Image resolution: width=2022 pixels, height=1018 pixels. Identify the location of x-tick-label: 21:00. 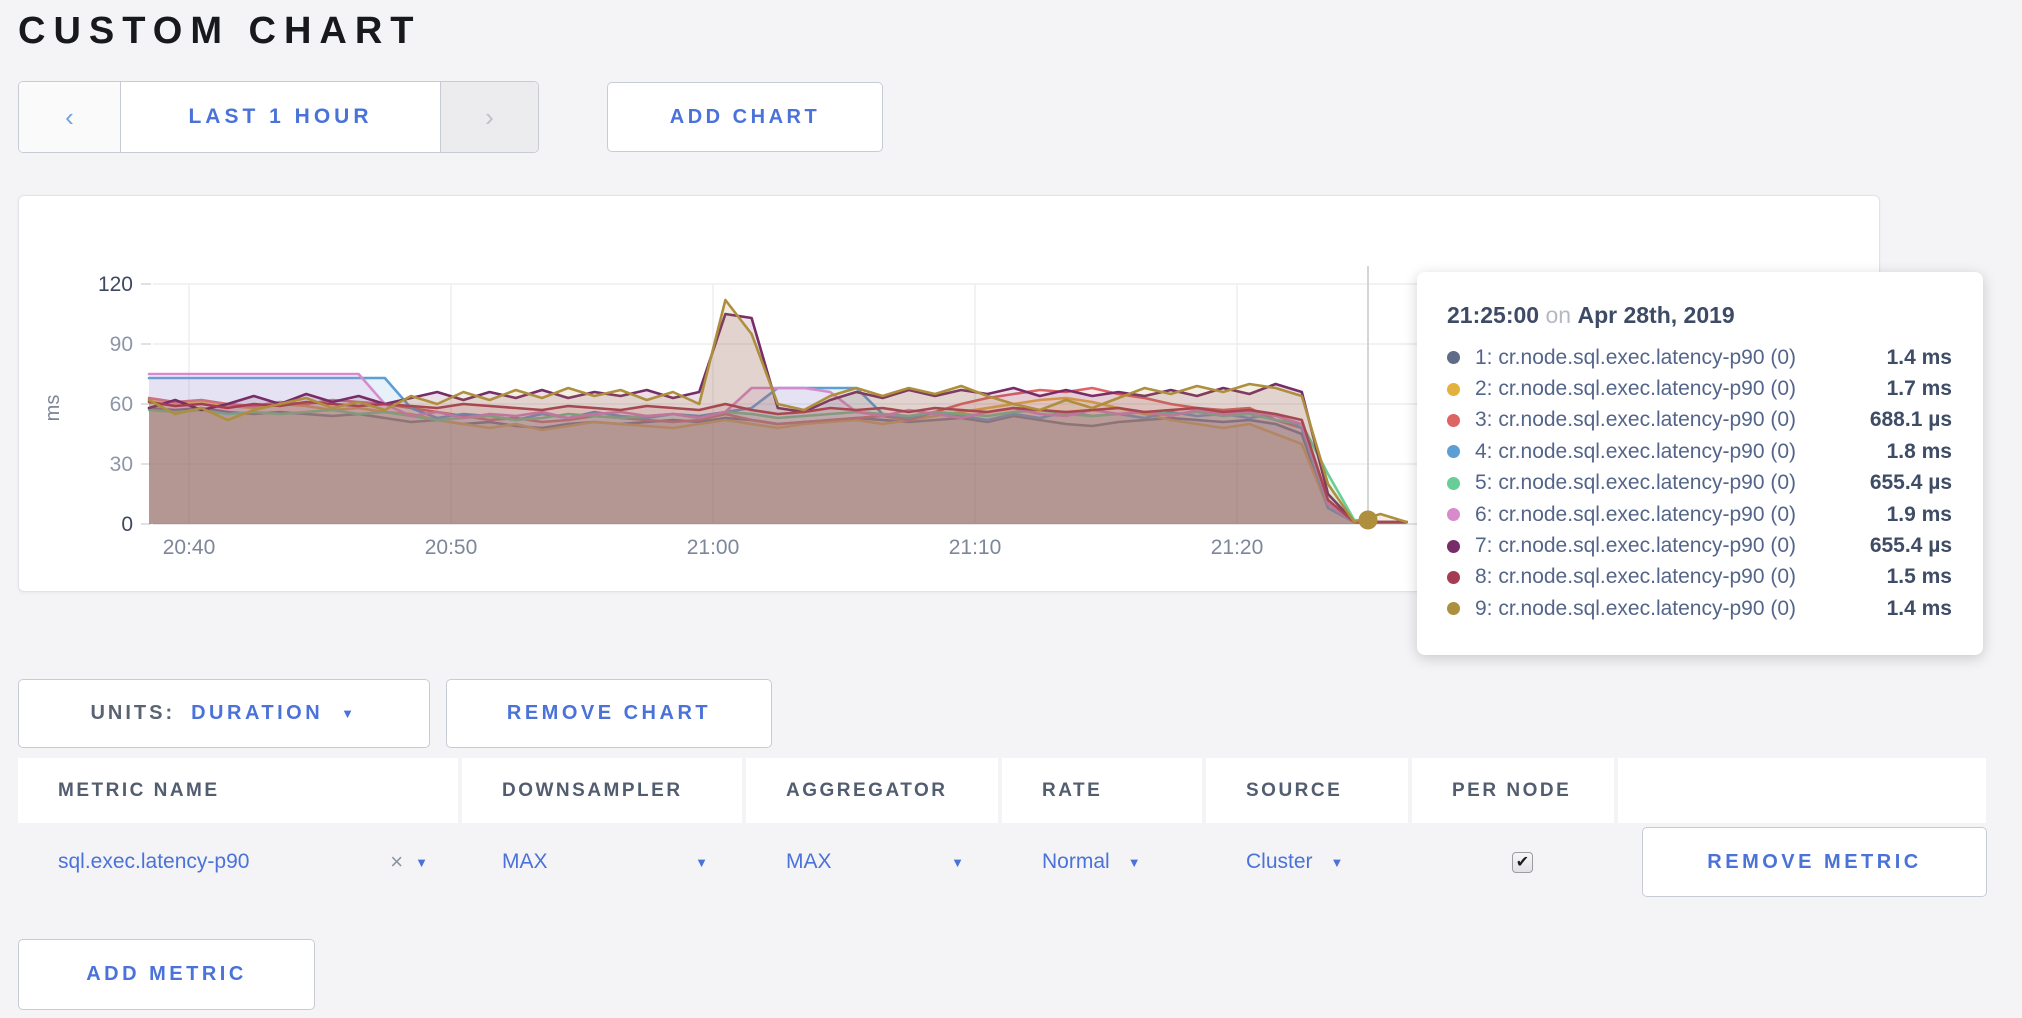
(713, 547).